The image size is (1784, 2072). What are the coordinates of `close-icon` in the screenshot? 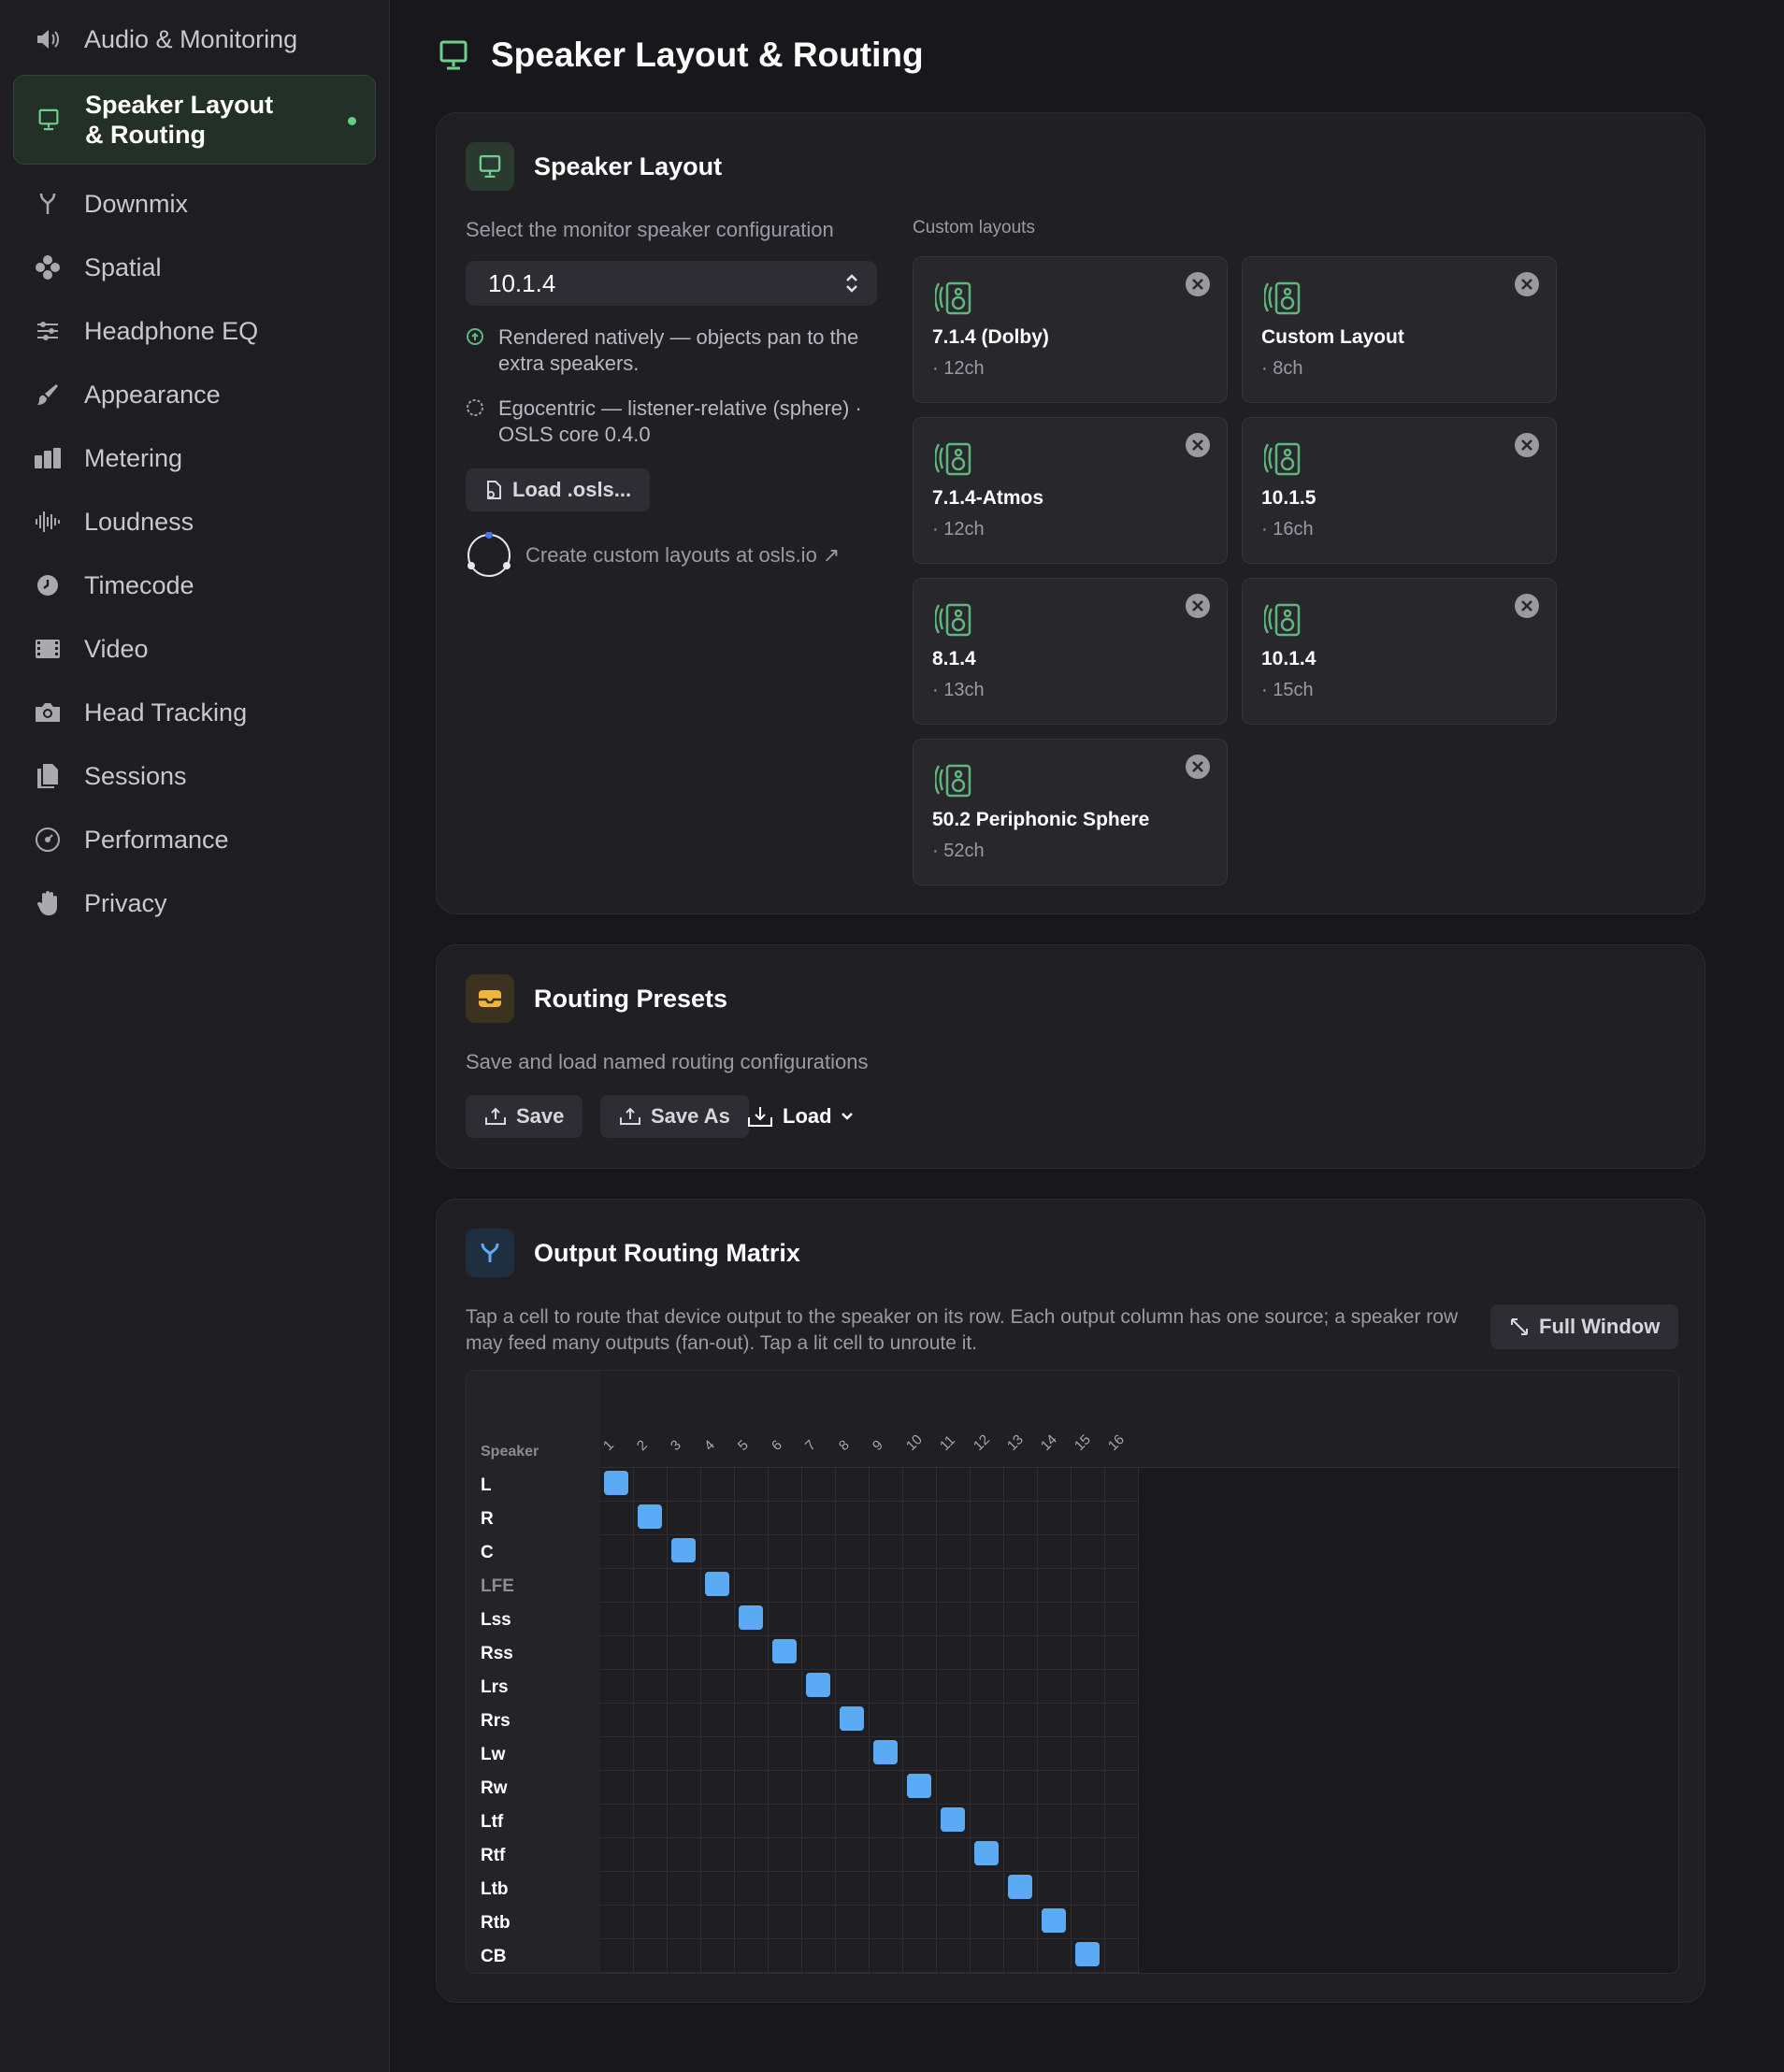 It's located at (1198, 447).